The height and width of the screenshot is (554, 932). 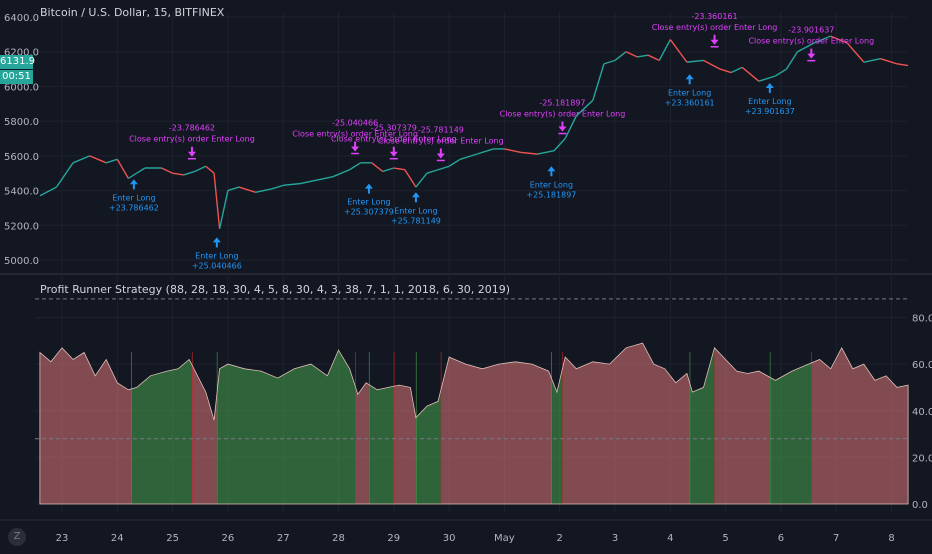 I want to click on time-axis-label: 29, so click(x=393, y=538).